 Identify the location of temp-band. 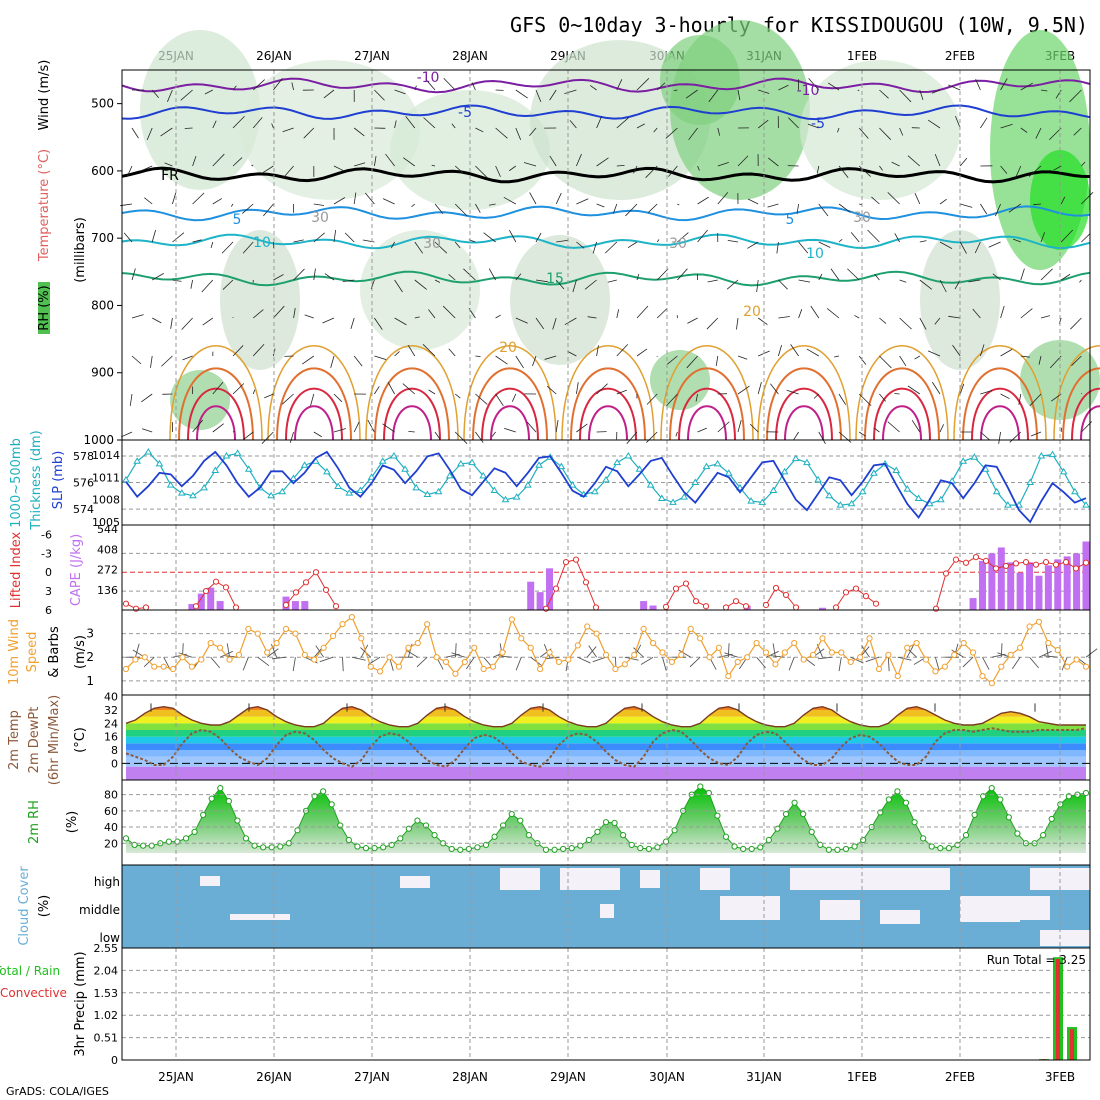
(606, 761).